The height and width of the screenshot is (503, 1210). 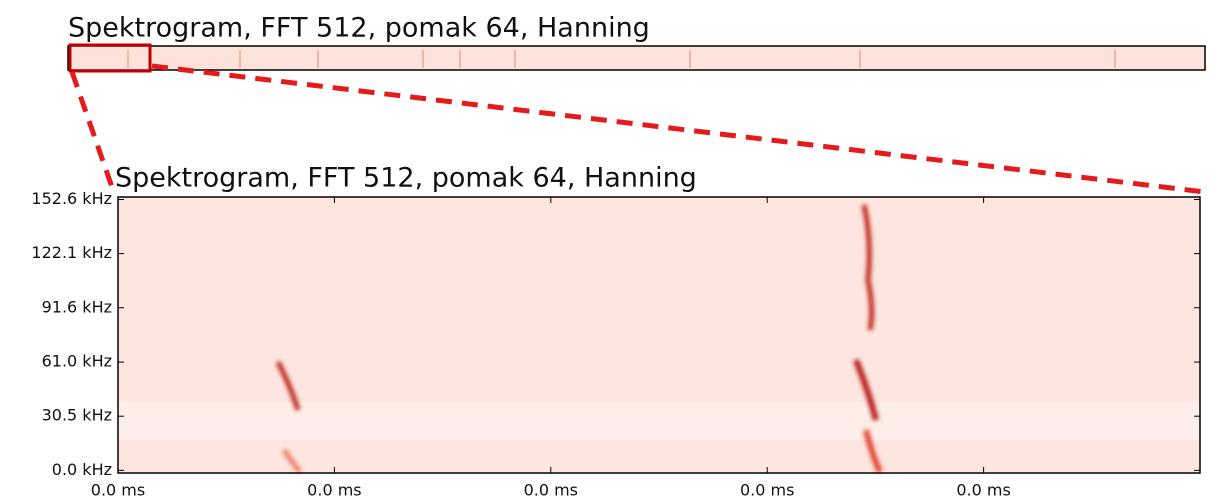 I want to click on zoom-box, so click(x=110, y=58).